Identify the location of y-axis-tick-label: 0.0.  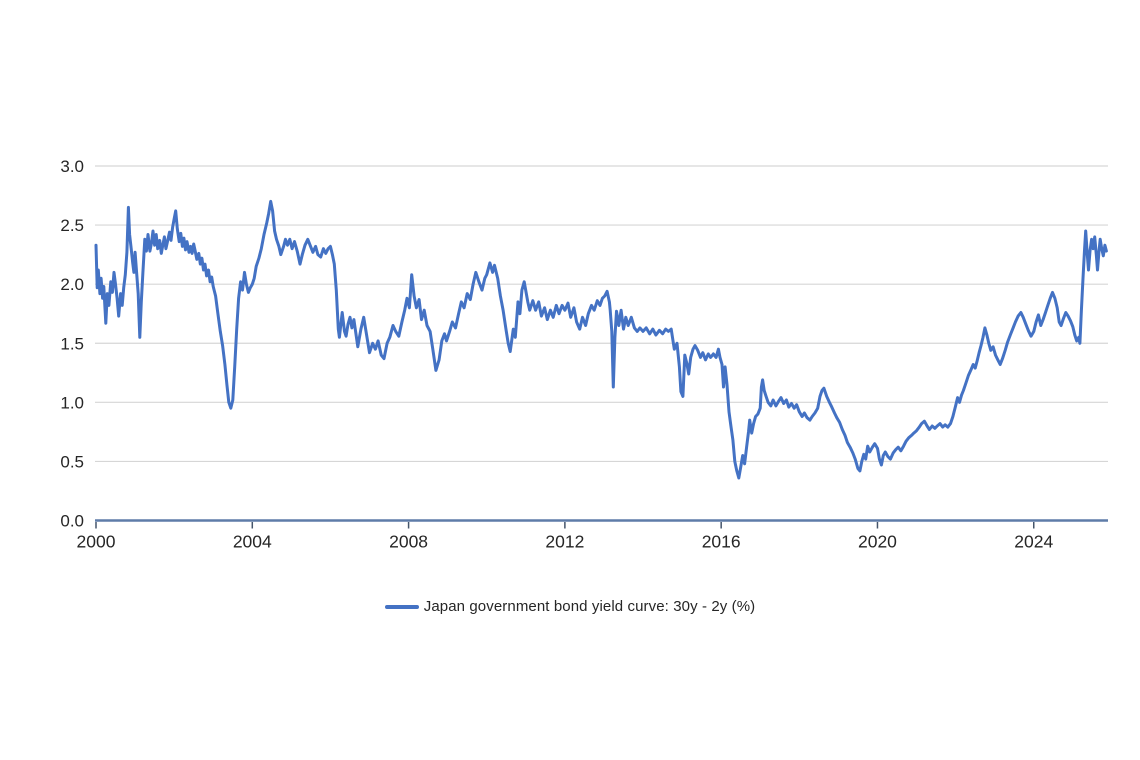
(72, 521).